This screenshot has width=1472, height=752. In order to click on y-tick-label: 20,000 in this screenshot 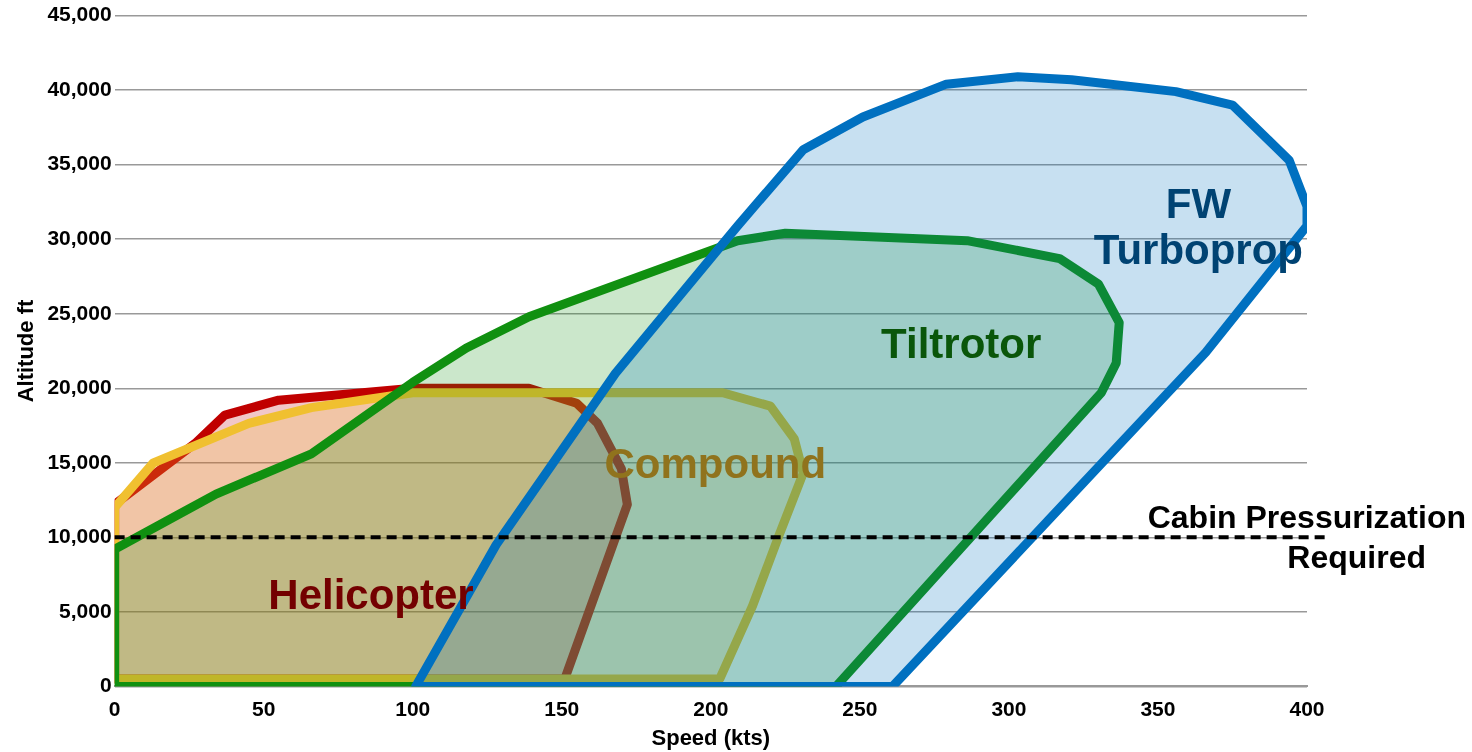, I will do `click(79, 387)`.